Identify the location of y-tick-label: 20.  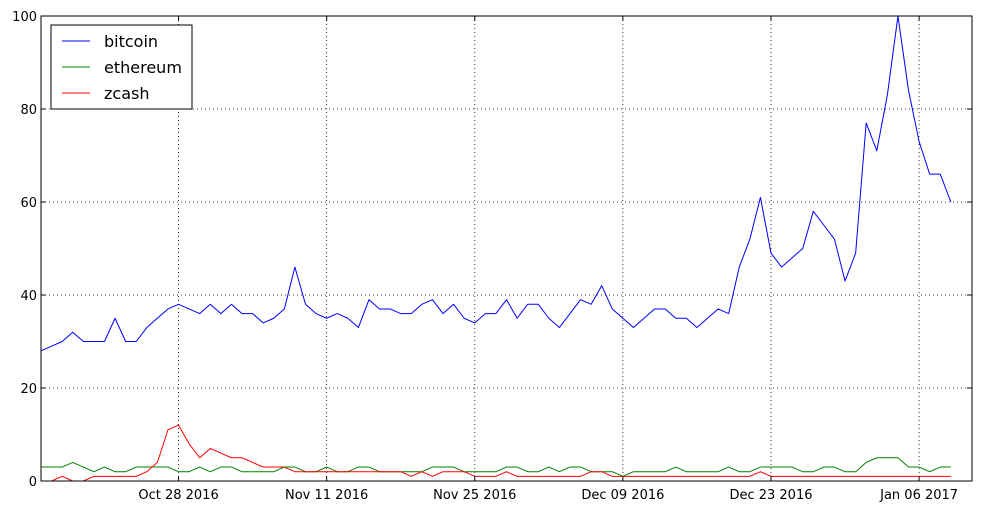
(28, 389).